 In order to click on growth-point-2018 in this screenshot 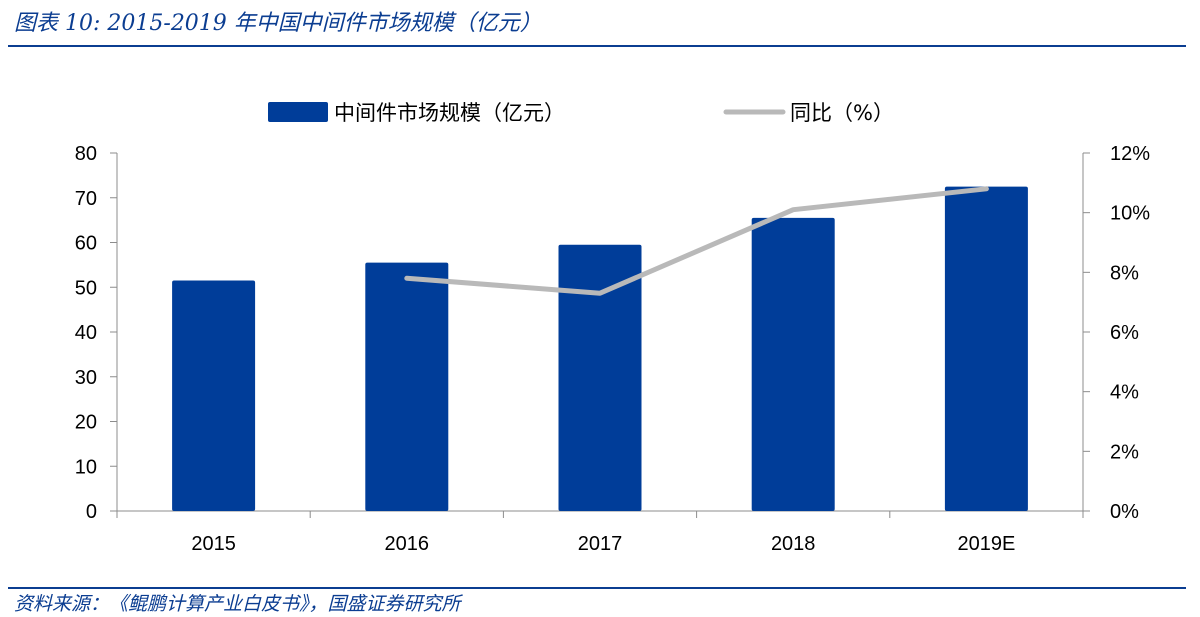, I will do `click(793, 209)`.